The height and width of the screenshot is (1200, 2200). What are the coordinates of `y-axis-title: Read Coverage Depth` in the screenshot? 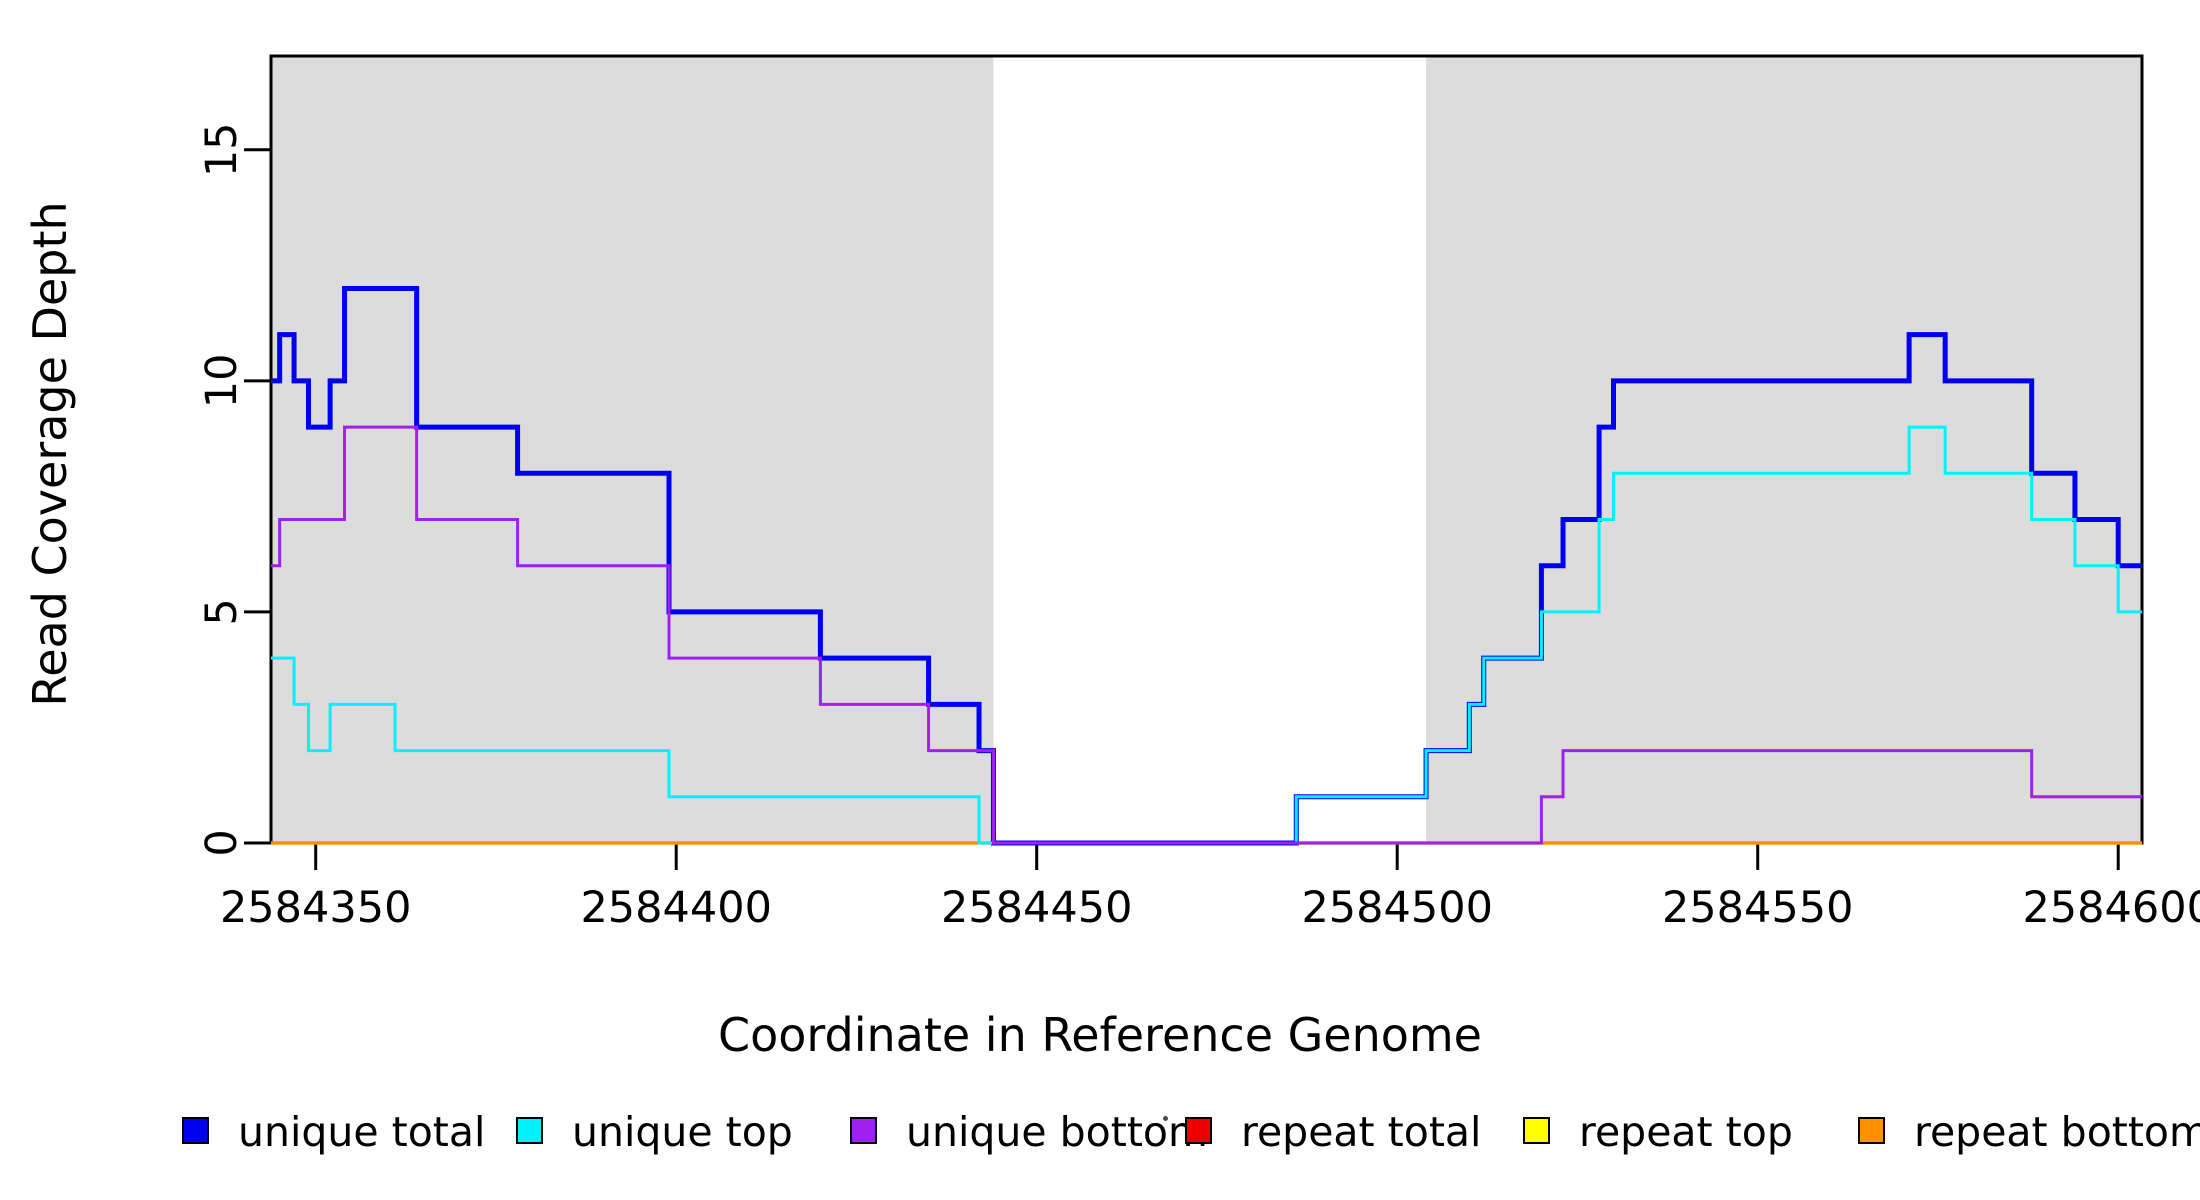 It's located at (50, 454).